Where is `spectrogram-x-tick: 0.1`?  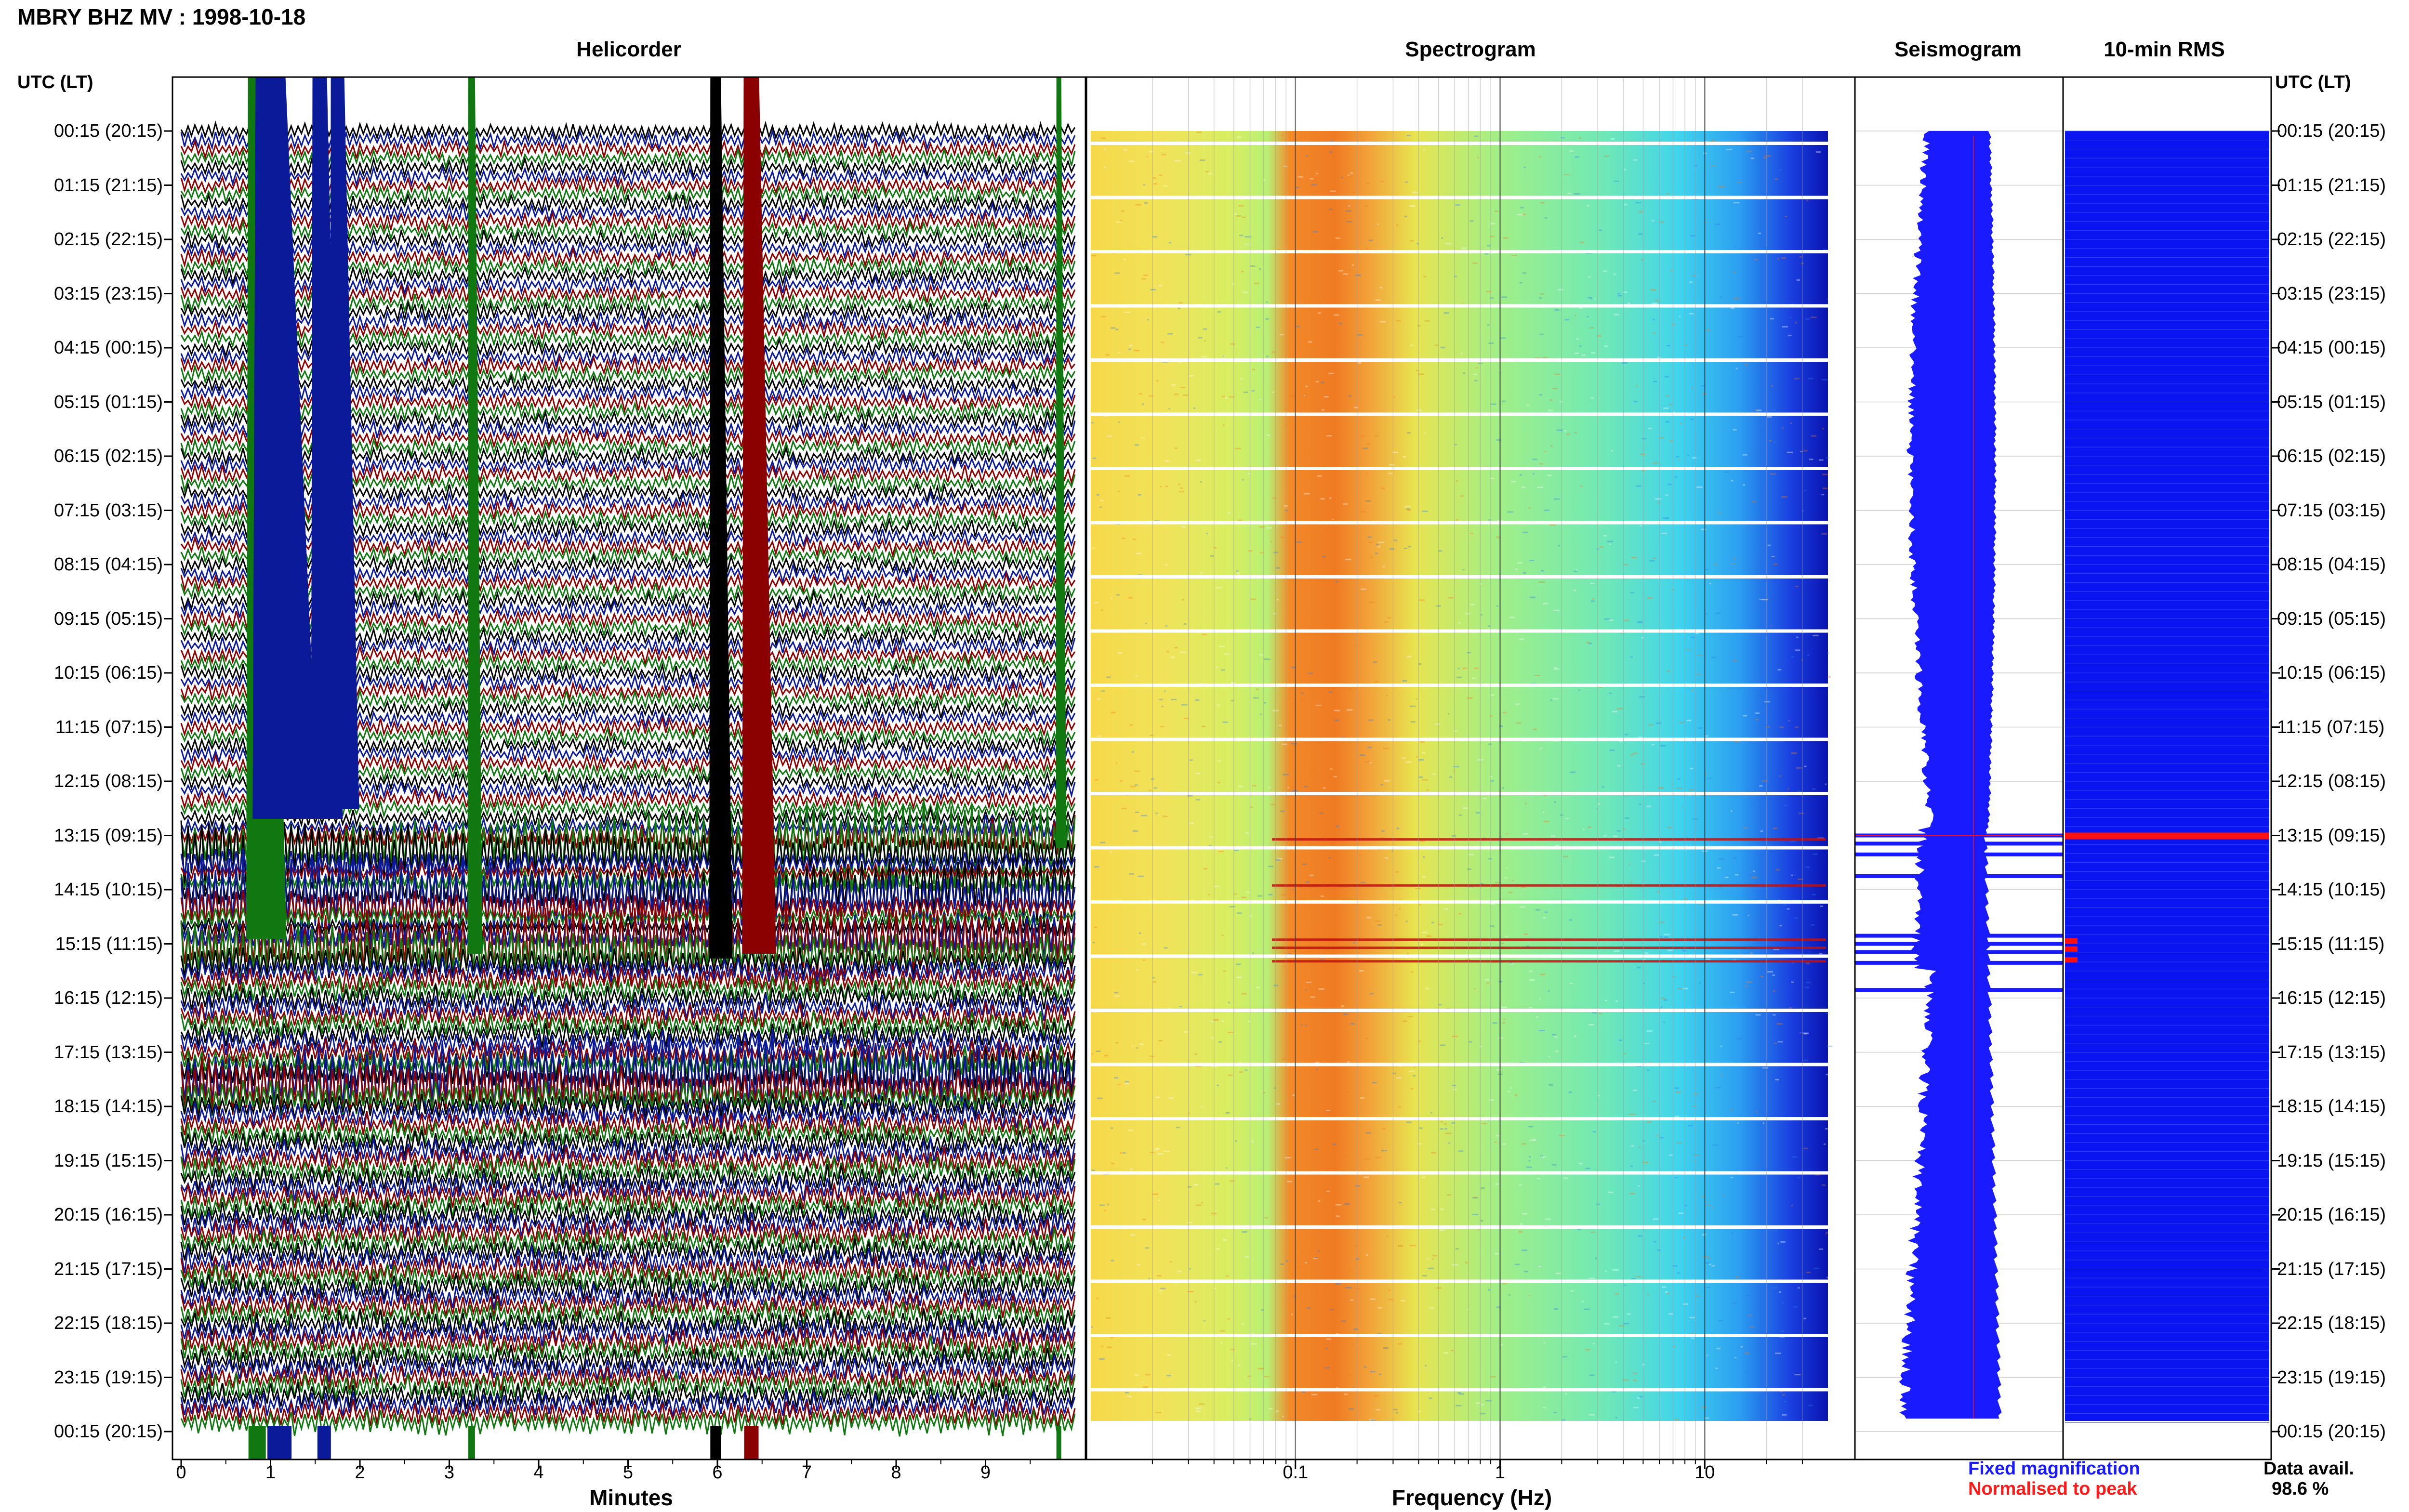
spectrogram-x-tick: 0.1 is located at coordinates (1296, 1472).